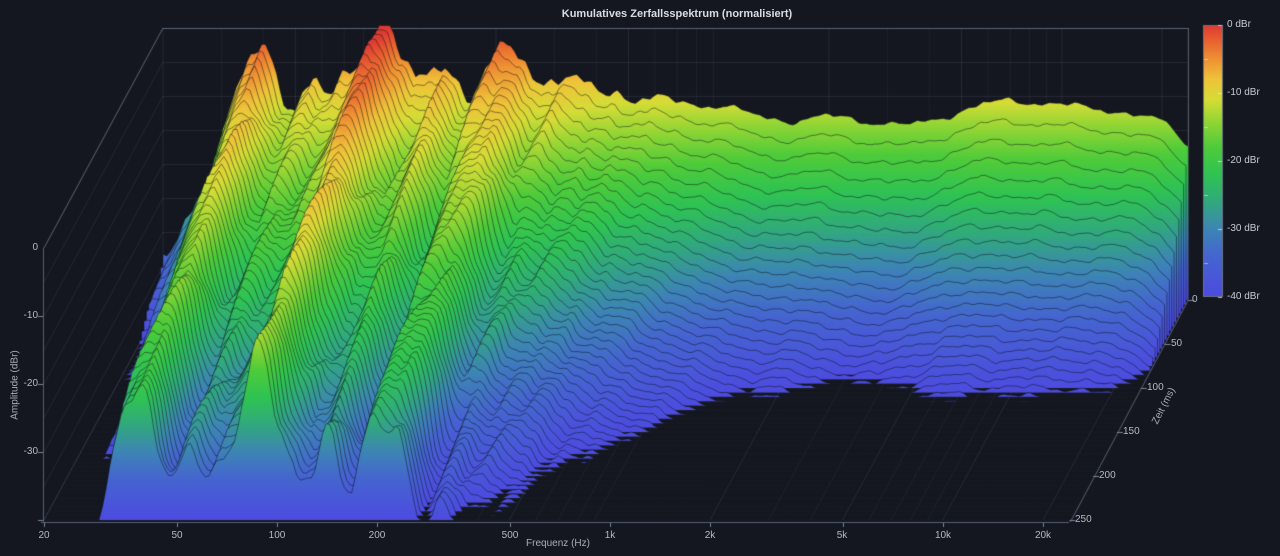 Image resolution: width=1280 pixels, height=556 pixels. Describe the element at coordinates (35, 247) in the screenshot. I see `amp-tick-label: 0` at that location.